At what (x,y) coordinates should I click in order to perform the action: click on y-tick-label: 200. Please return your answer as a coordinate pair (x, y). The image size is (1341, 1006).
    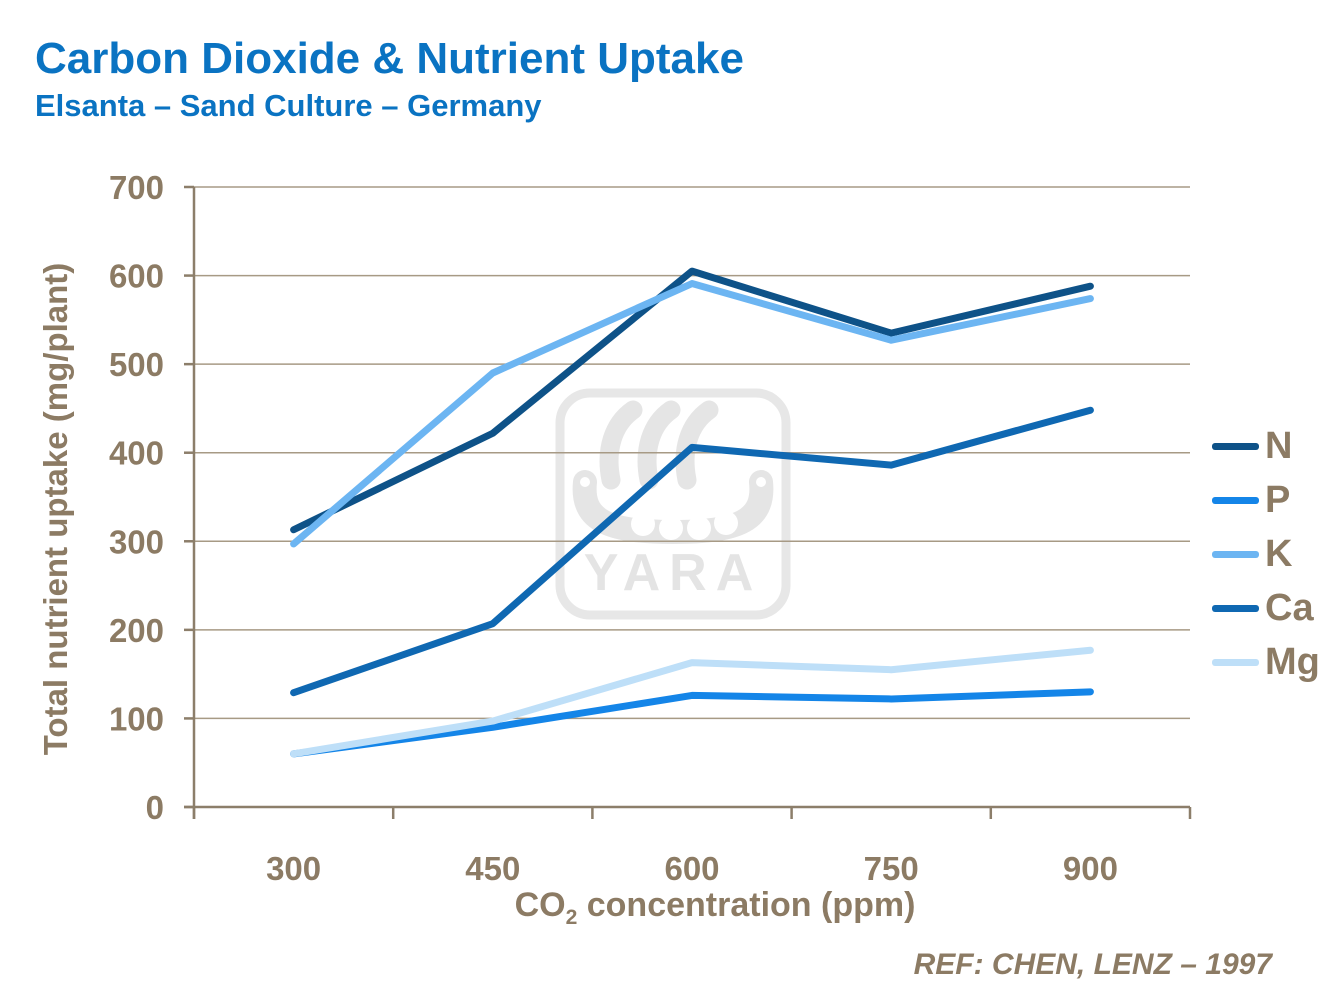
    Looking at the image, I should click on (136, 630).